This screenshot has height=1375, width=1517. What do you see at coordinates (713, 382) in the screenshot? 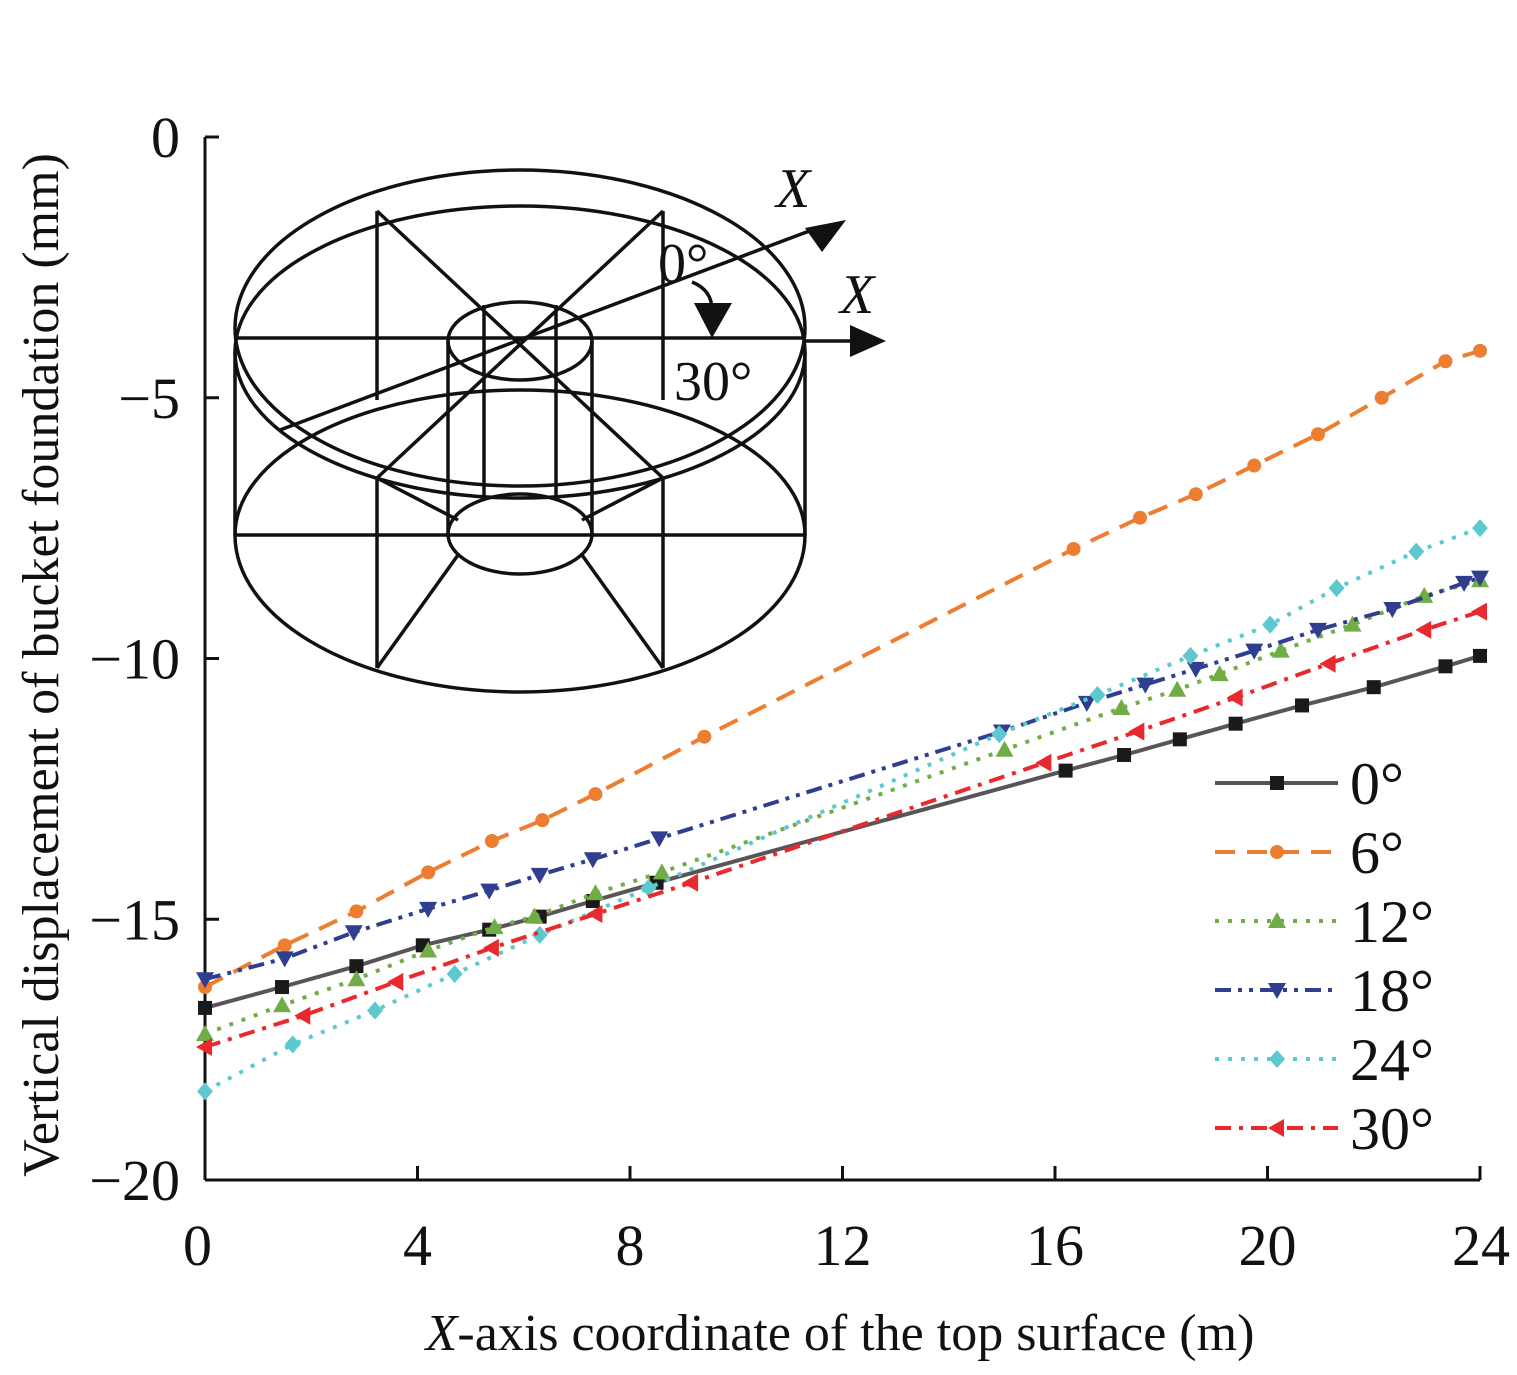
I see `inset-angle-30: 30°` at bounding box center [713, 382].